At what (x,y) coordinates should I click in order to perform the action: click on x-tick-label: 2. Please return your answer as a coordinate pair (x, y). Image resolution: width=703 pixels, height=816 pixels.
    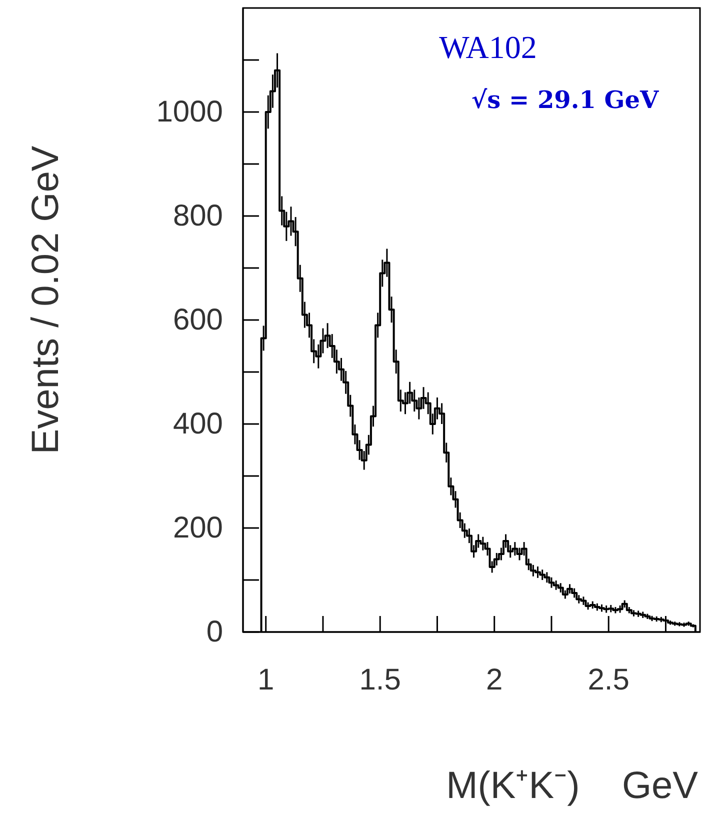
    Looking at the image, I should click on (494, 679).